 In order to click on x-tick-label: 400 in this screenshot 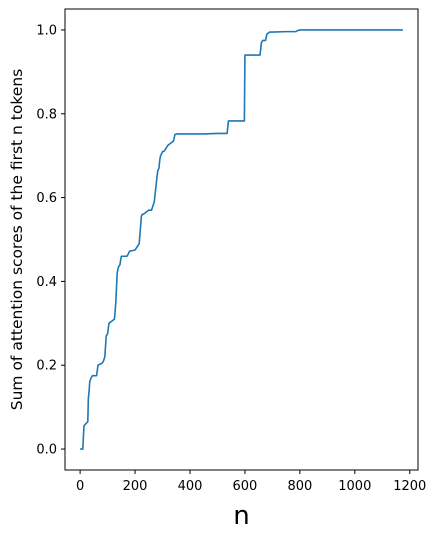, I will do `click(190, 486)`.